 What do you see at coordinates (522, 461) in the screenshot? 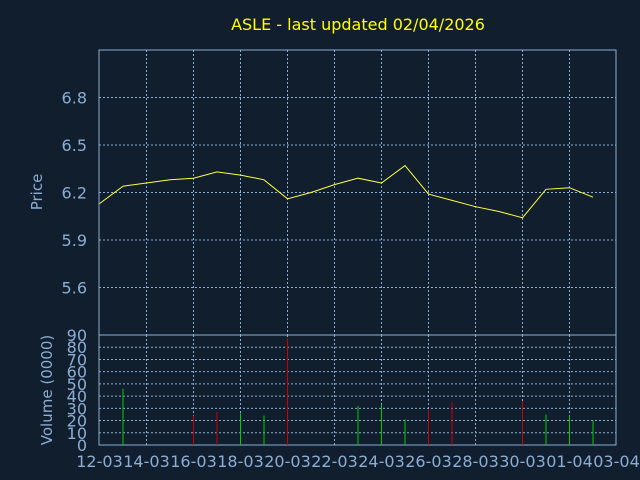
I see `date-x-tick-label: 30-03` at bounding box center [522, 461].